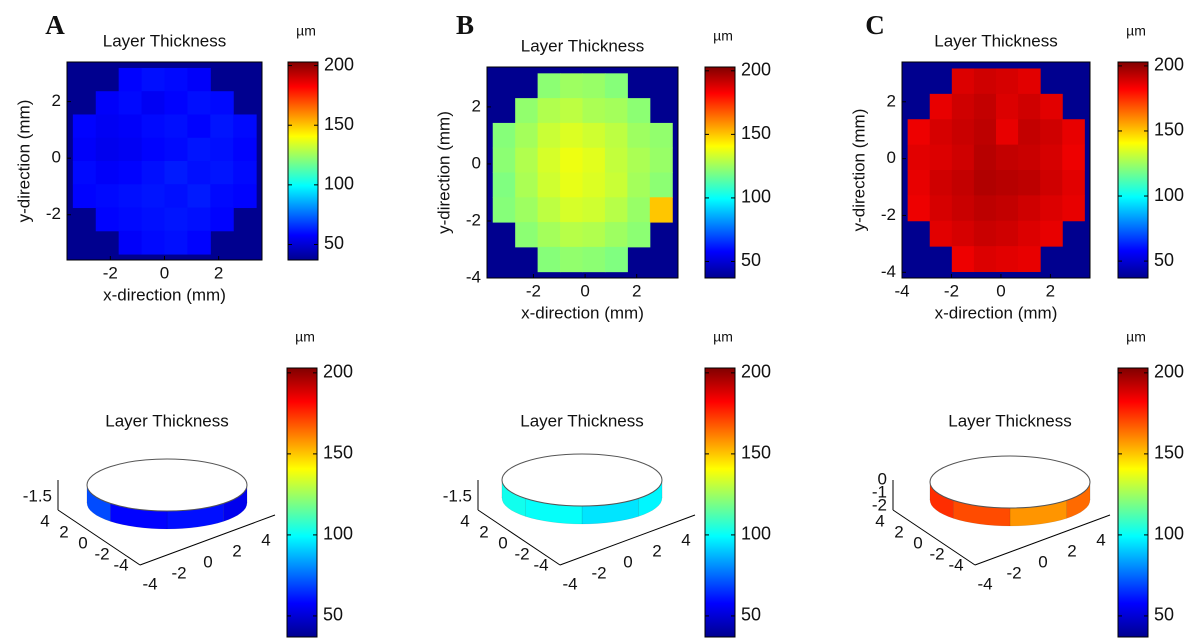  Describe the element at coordinates (23, 161) in the screenshot. I see `y-axis-label: y-direction (mm)` at that location.